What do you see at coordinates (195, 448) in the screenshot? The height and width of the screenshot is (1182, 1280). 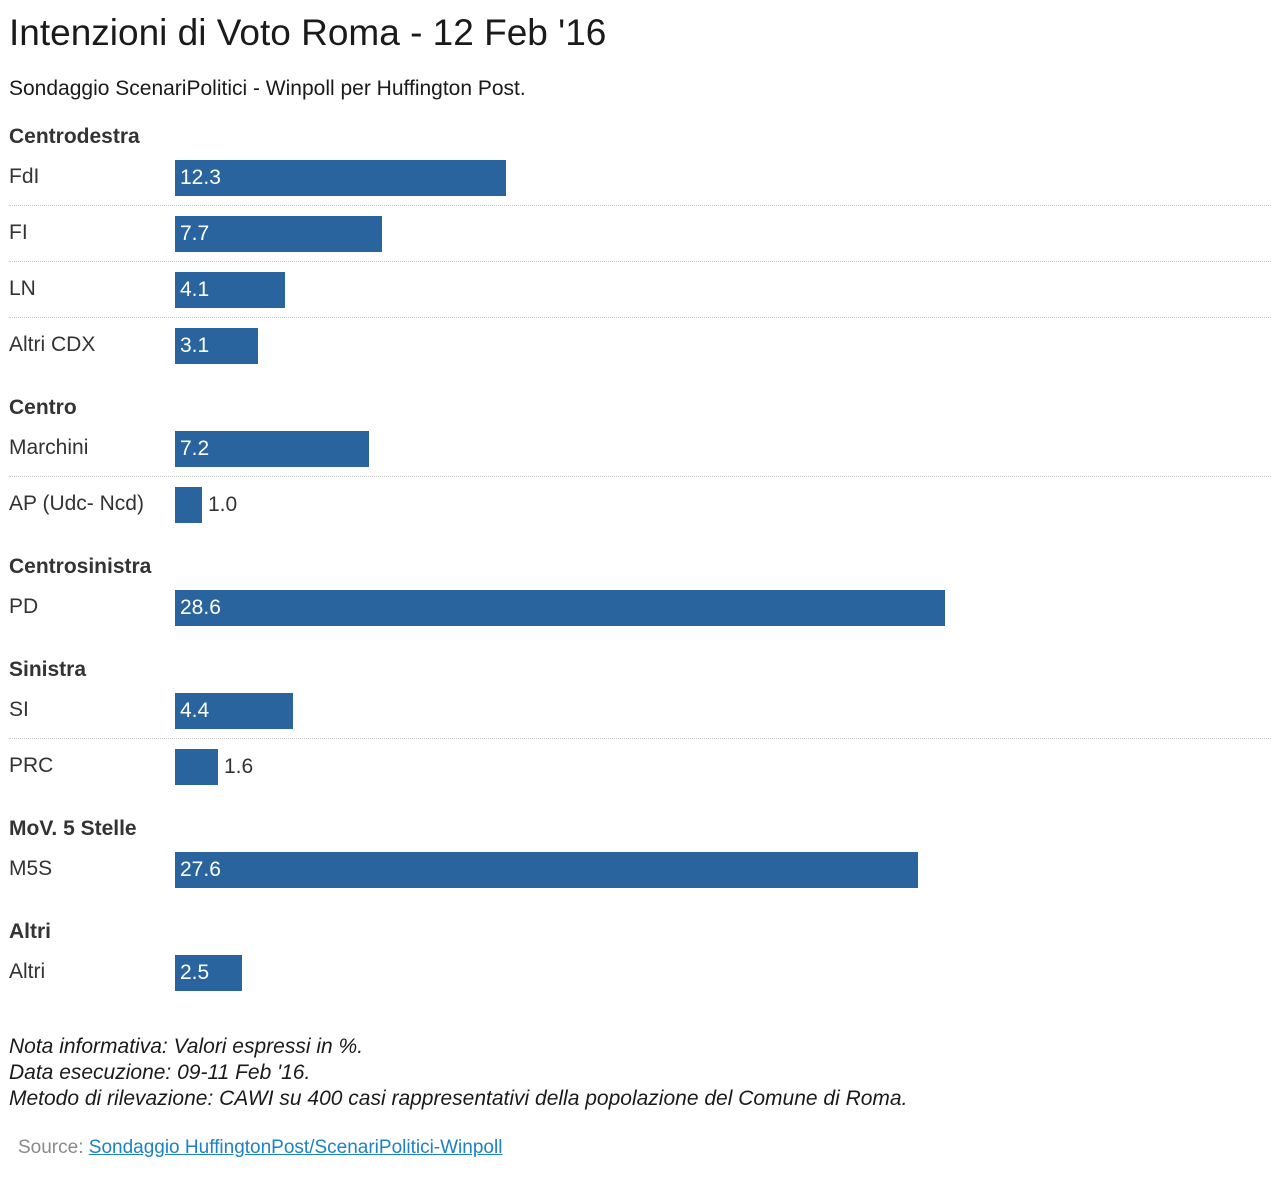 I see `bar-value-label: 7.2` at bounding box center [195, 448].